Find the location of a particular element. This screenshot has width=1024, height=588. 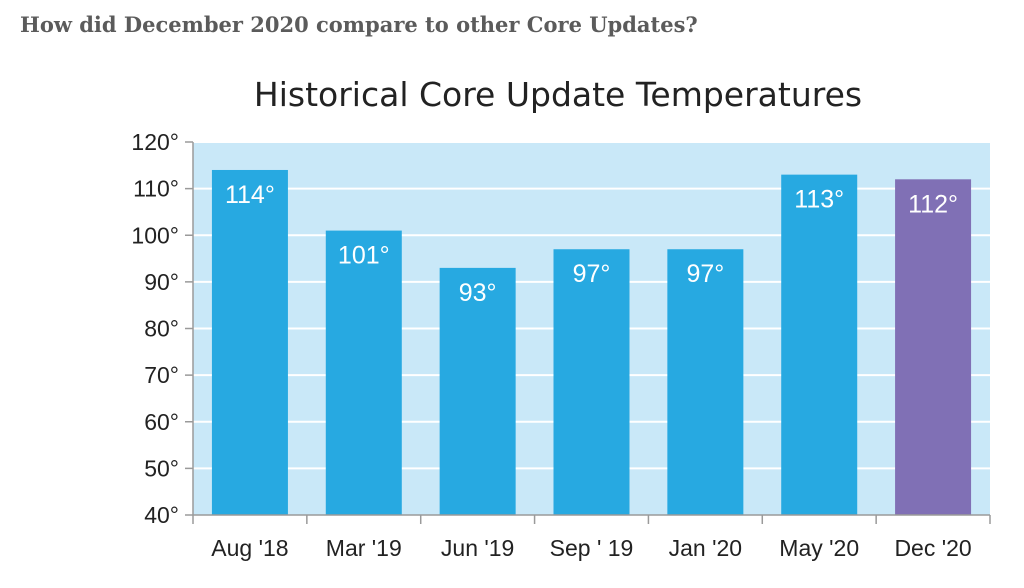

y-tick-label: 80° is located at coordinates (161, 329).